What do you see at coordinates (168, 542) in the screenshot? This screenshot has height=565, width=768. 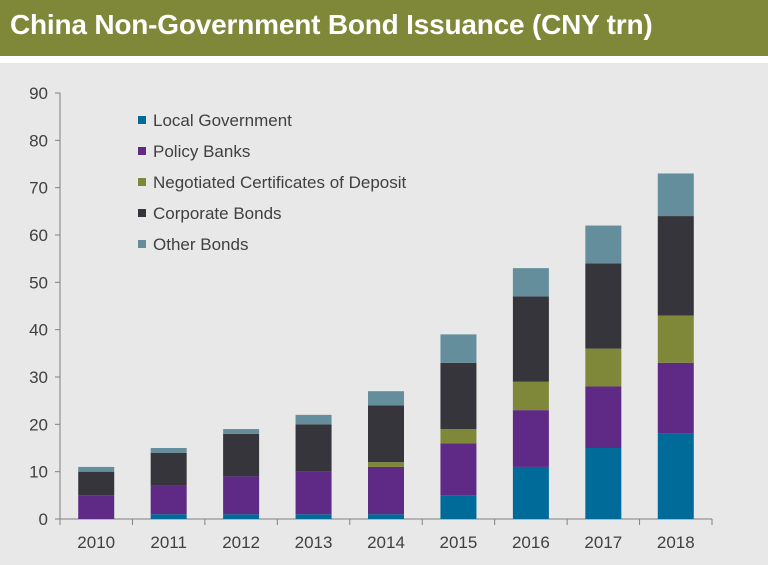 I see `x-tick-label: 2011` at bounding box center [168, 542].